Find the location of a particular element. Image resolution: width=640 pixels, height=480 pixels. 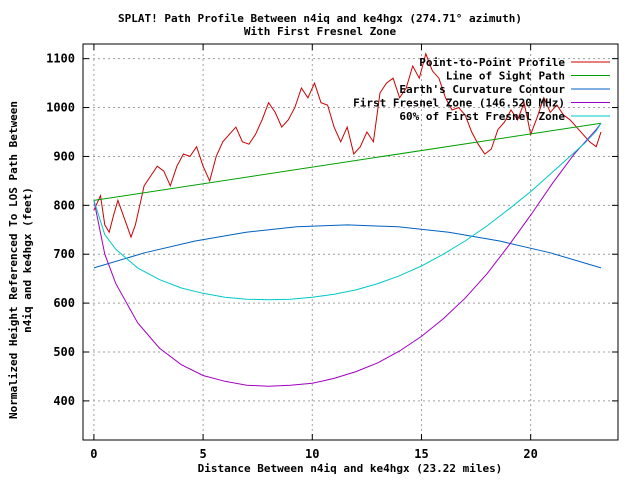

x-tick-label: 20 is located at coordinates (530, 454).